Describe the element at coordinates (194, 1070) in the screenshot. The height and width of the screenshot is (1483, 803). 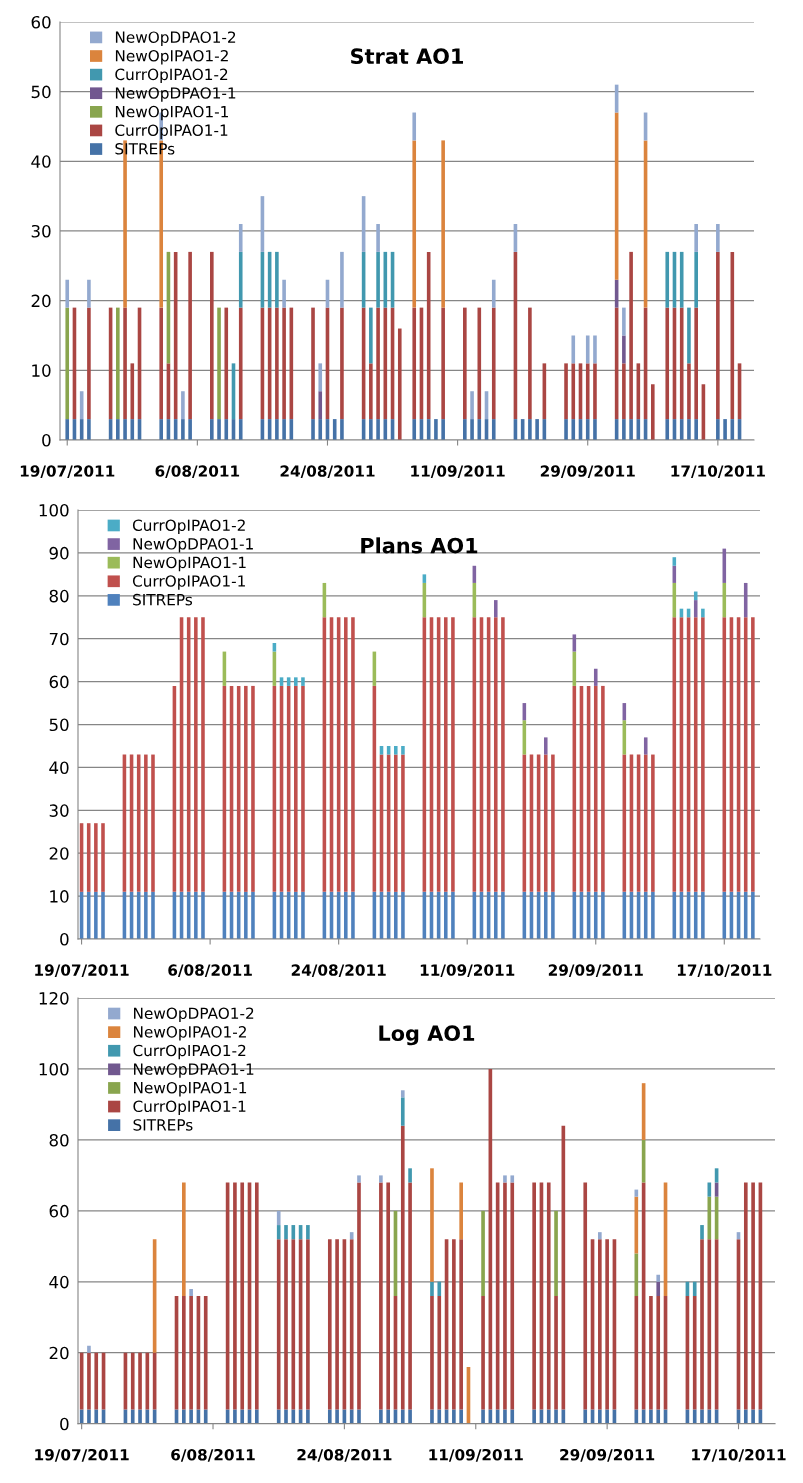
I see `legend-label: NewOpDPAO1-1` at that location.